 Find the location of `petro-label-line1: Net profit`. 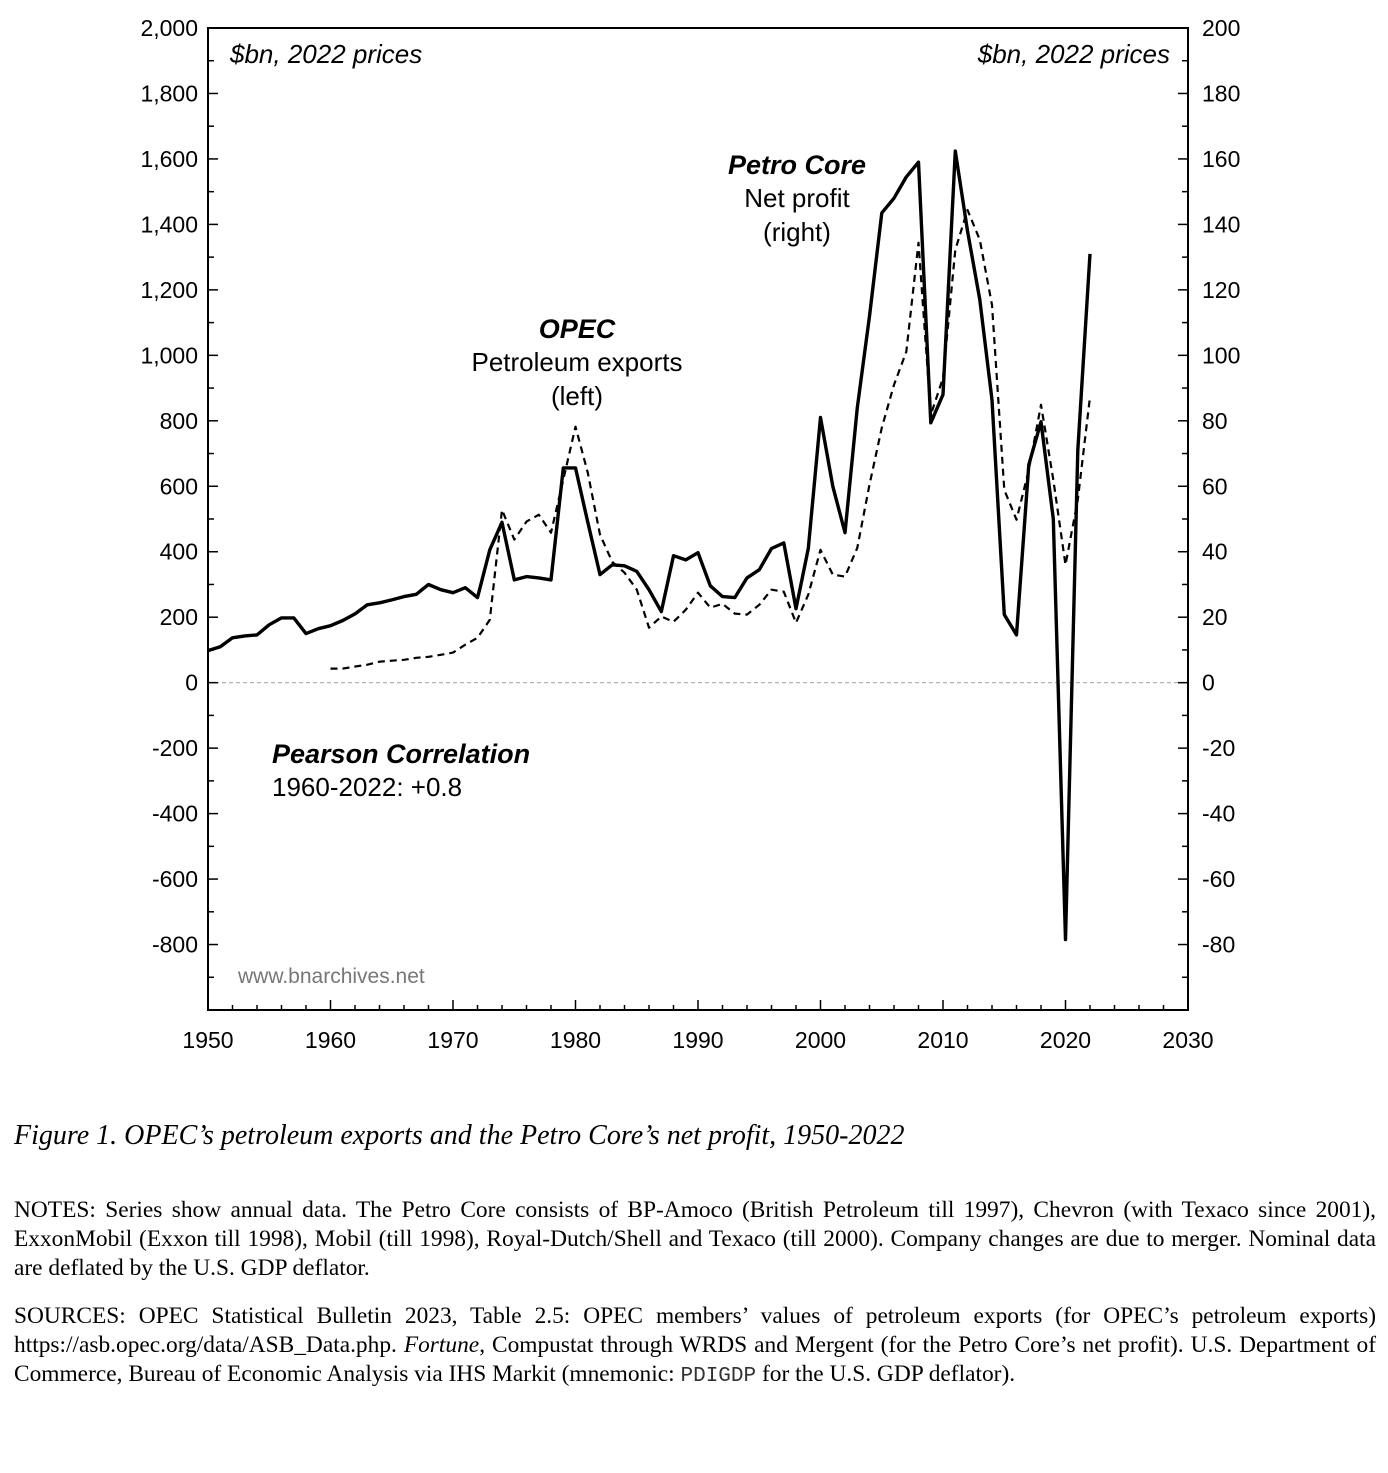

petro-label-line1: Net profit is located at coordinates (797, 198).